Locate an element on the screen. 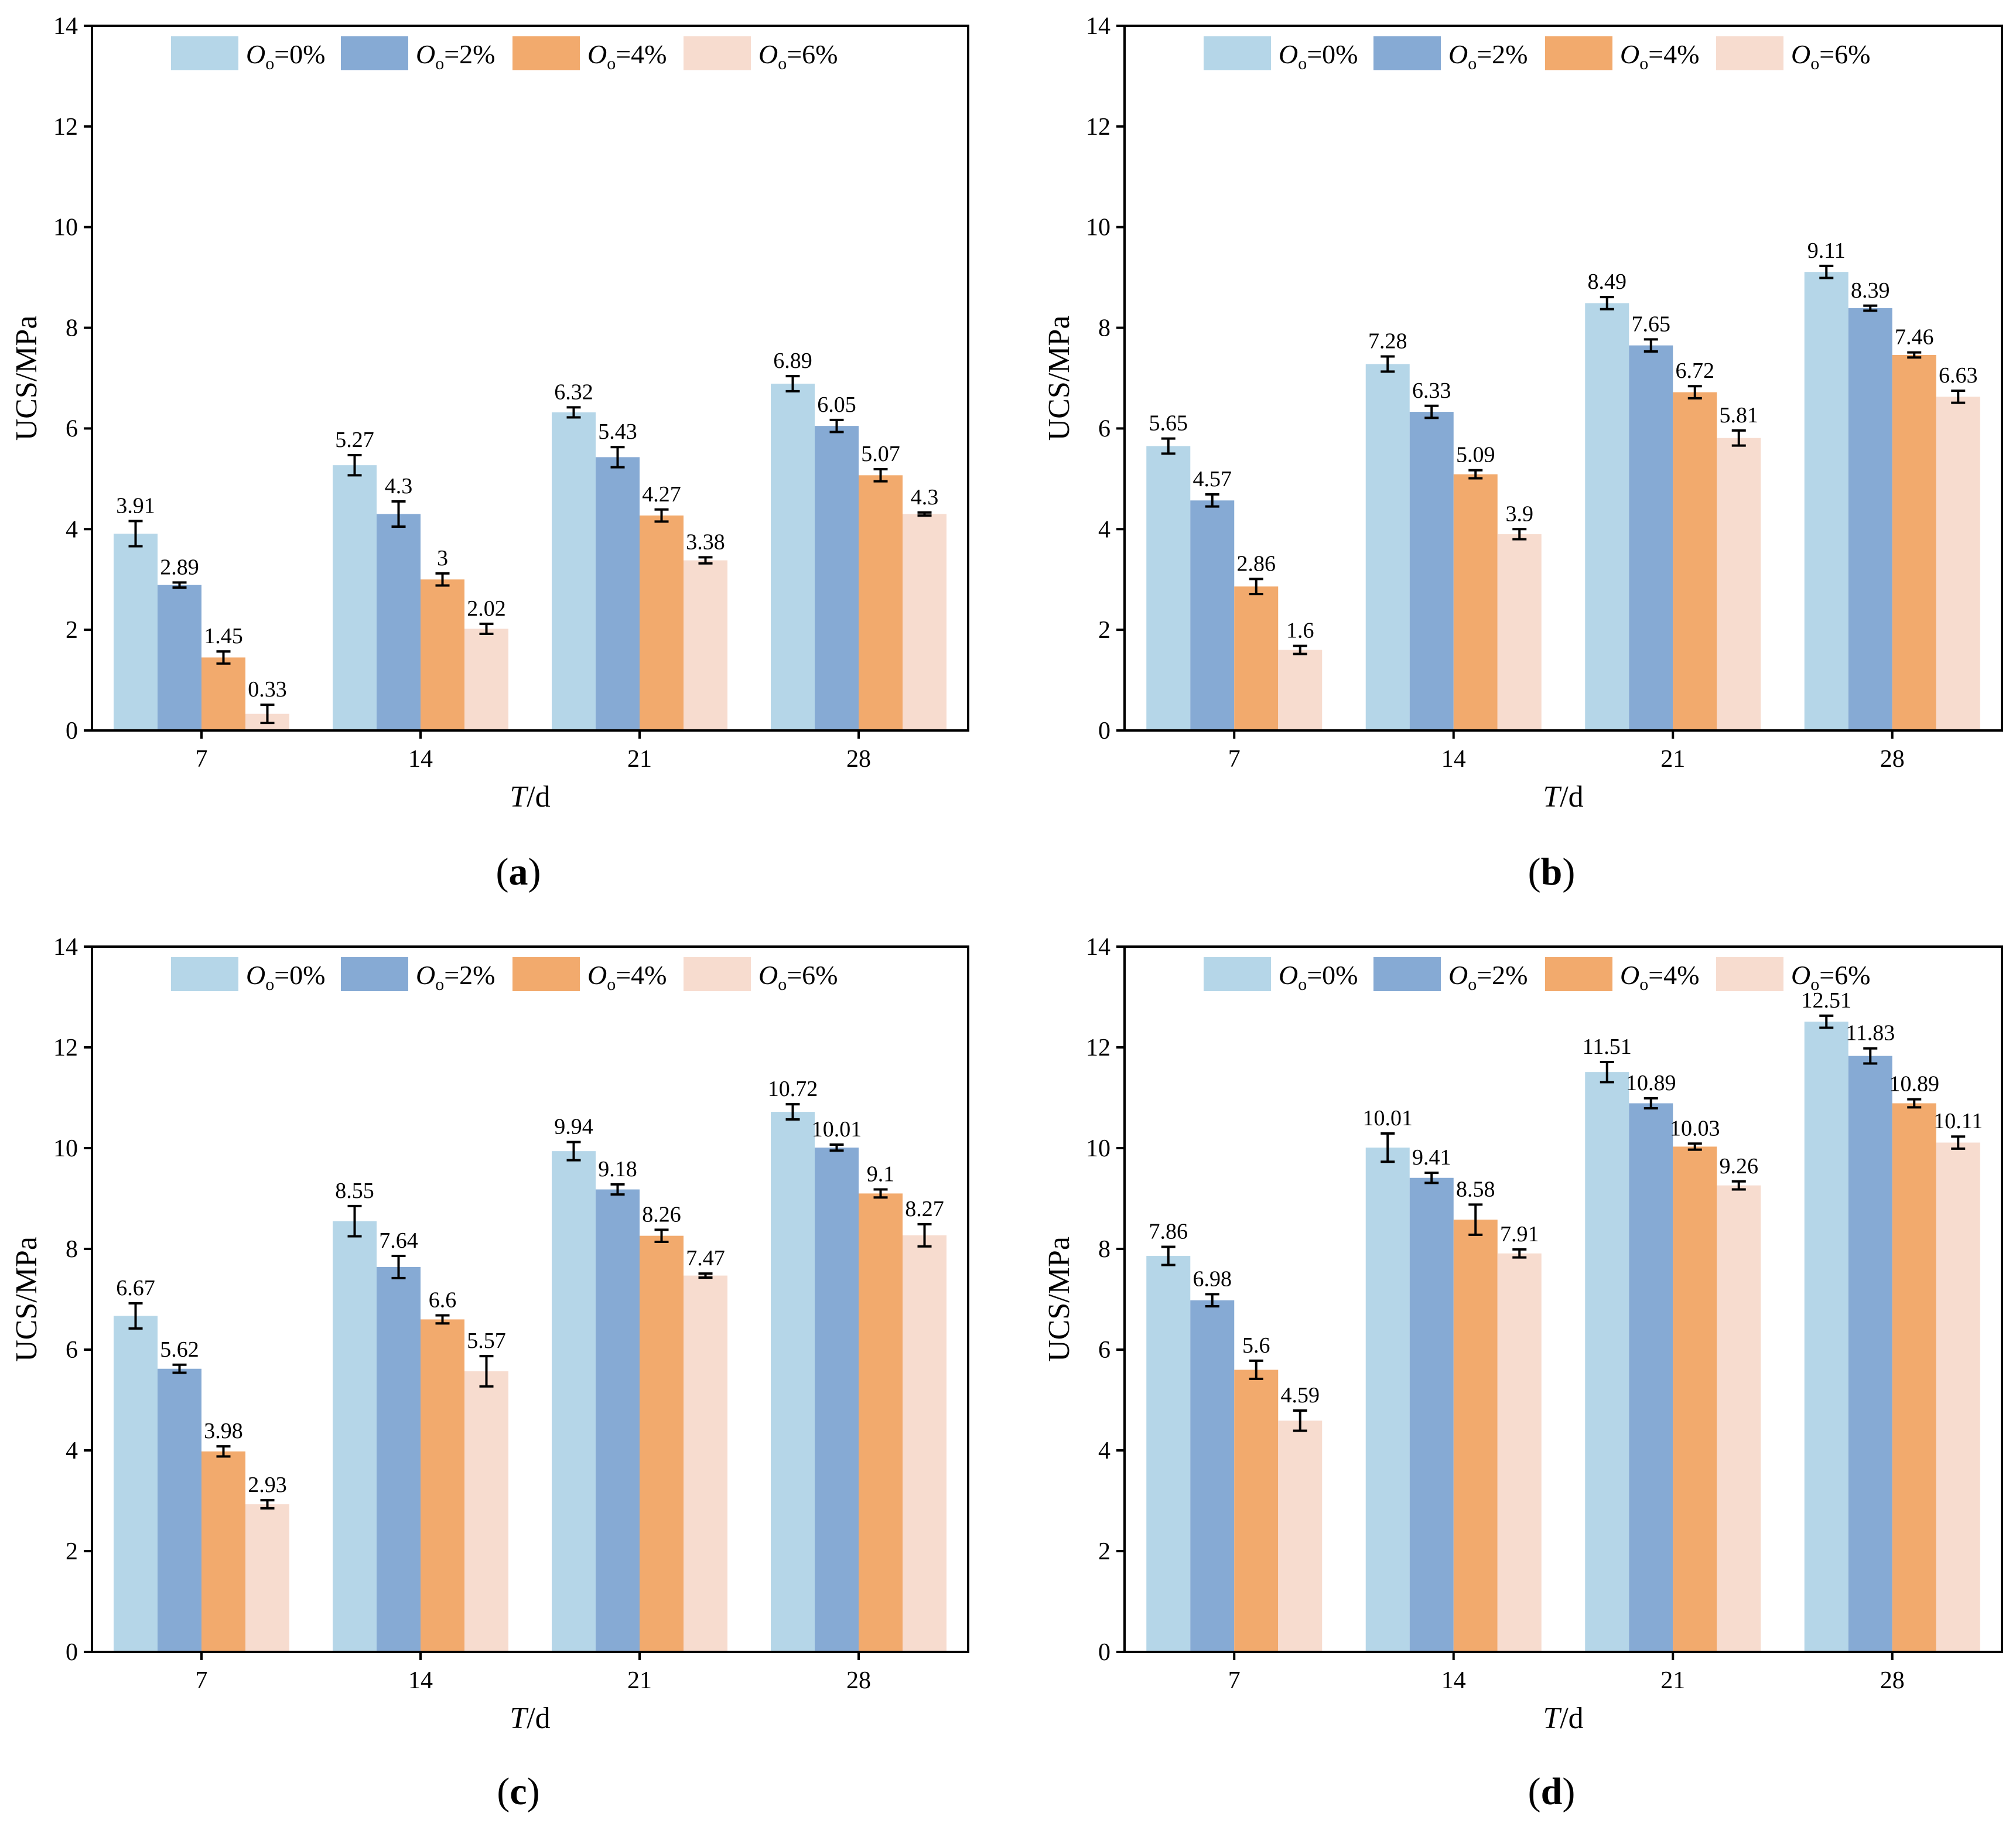 This screenshot has width=2016, height=1837. x-tick-label: 14 is located at coordinates (420, 759).